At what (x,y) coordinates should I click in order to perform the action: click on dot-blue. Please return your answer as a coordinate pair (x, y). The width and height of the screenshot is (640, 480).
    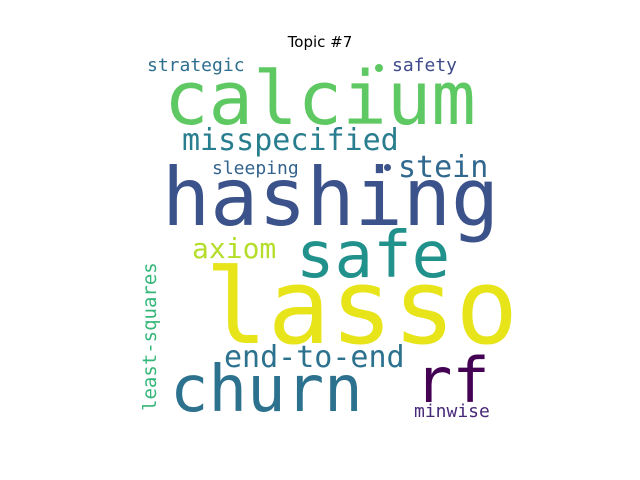
    Looking at the image, I should click on (387, 167).